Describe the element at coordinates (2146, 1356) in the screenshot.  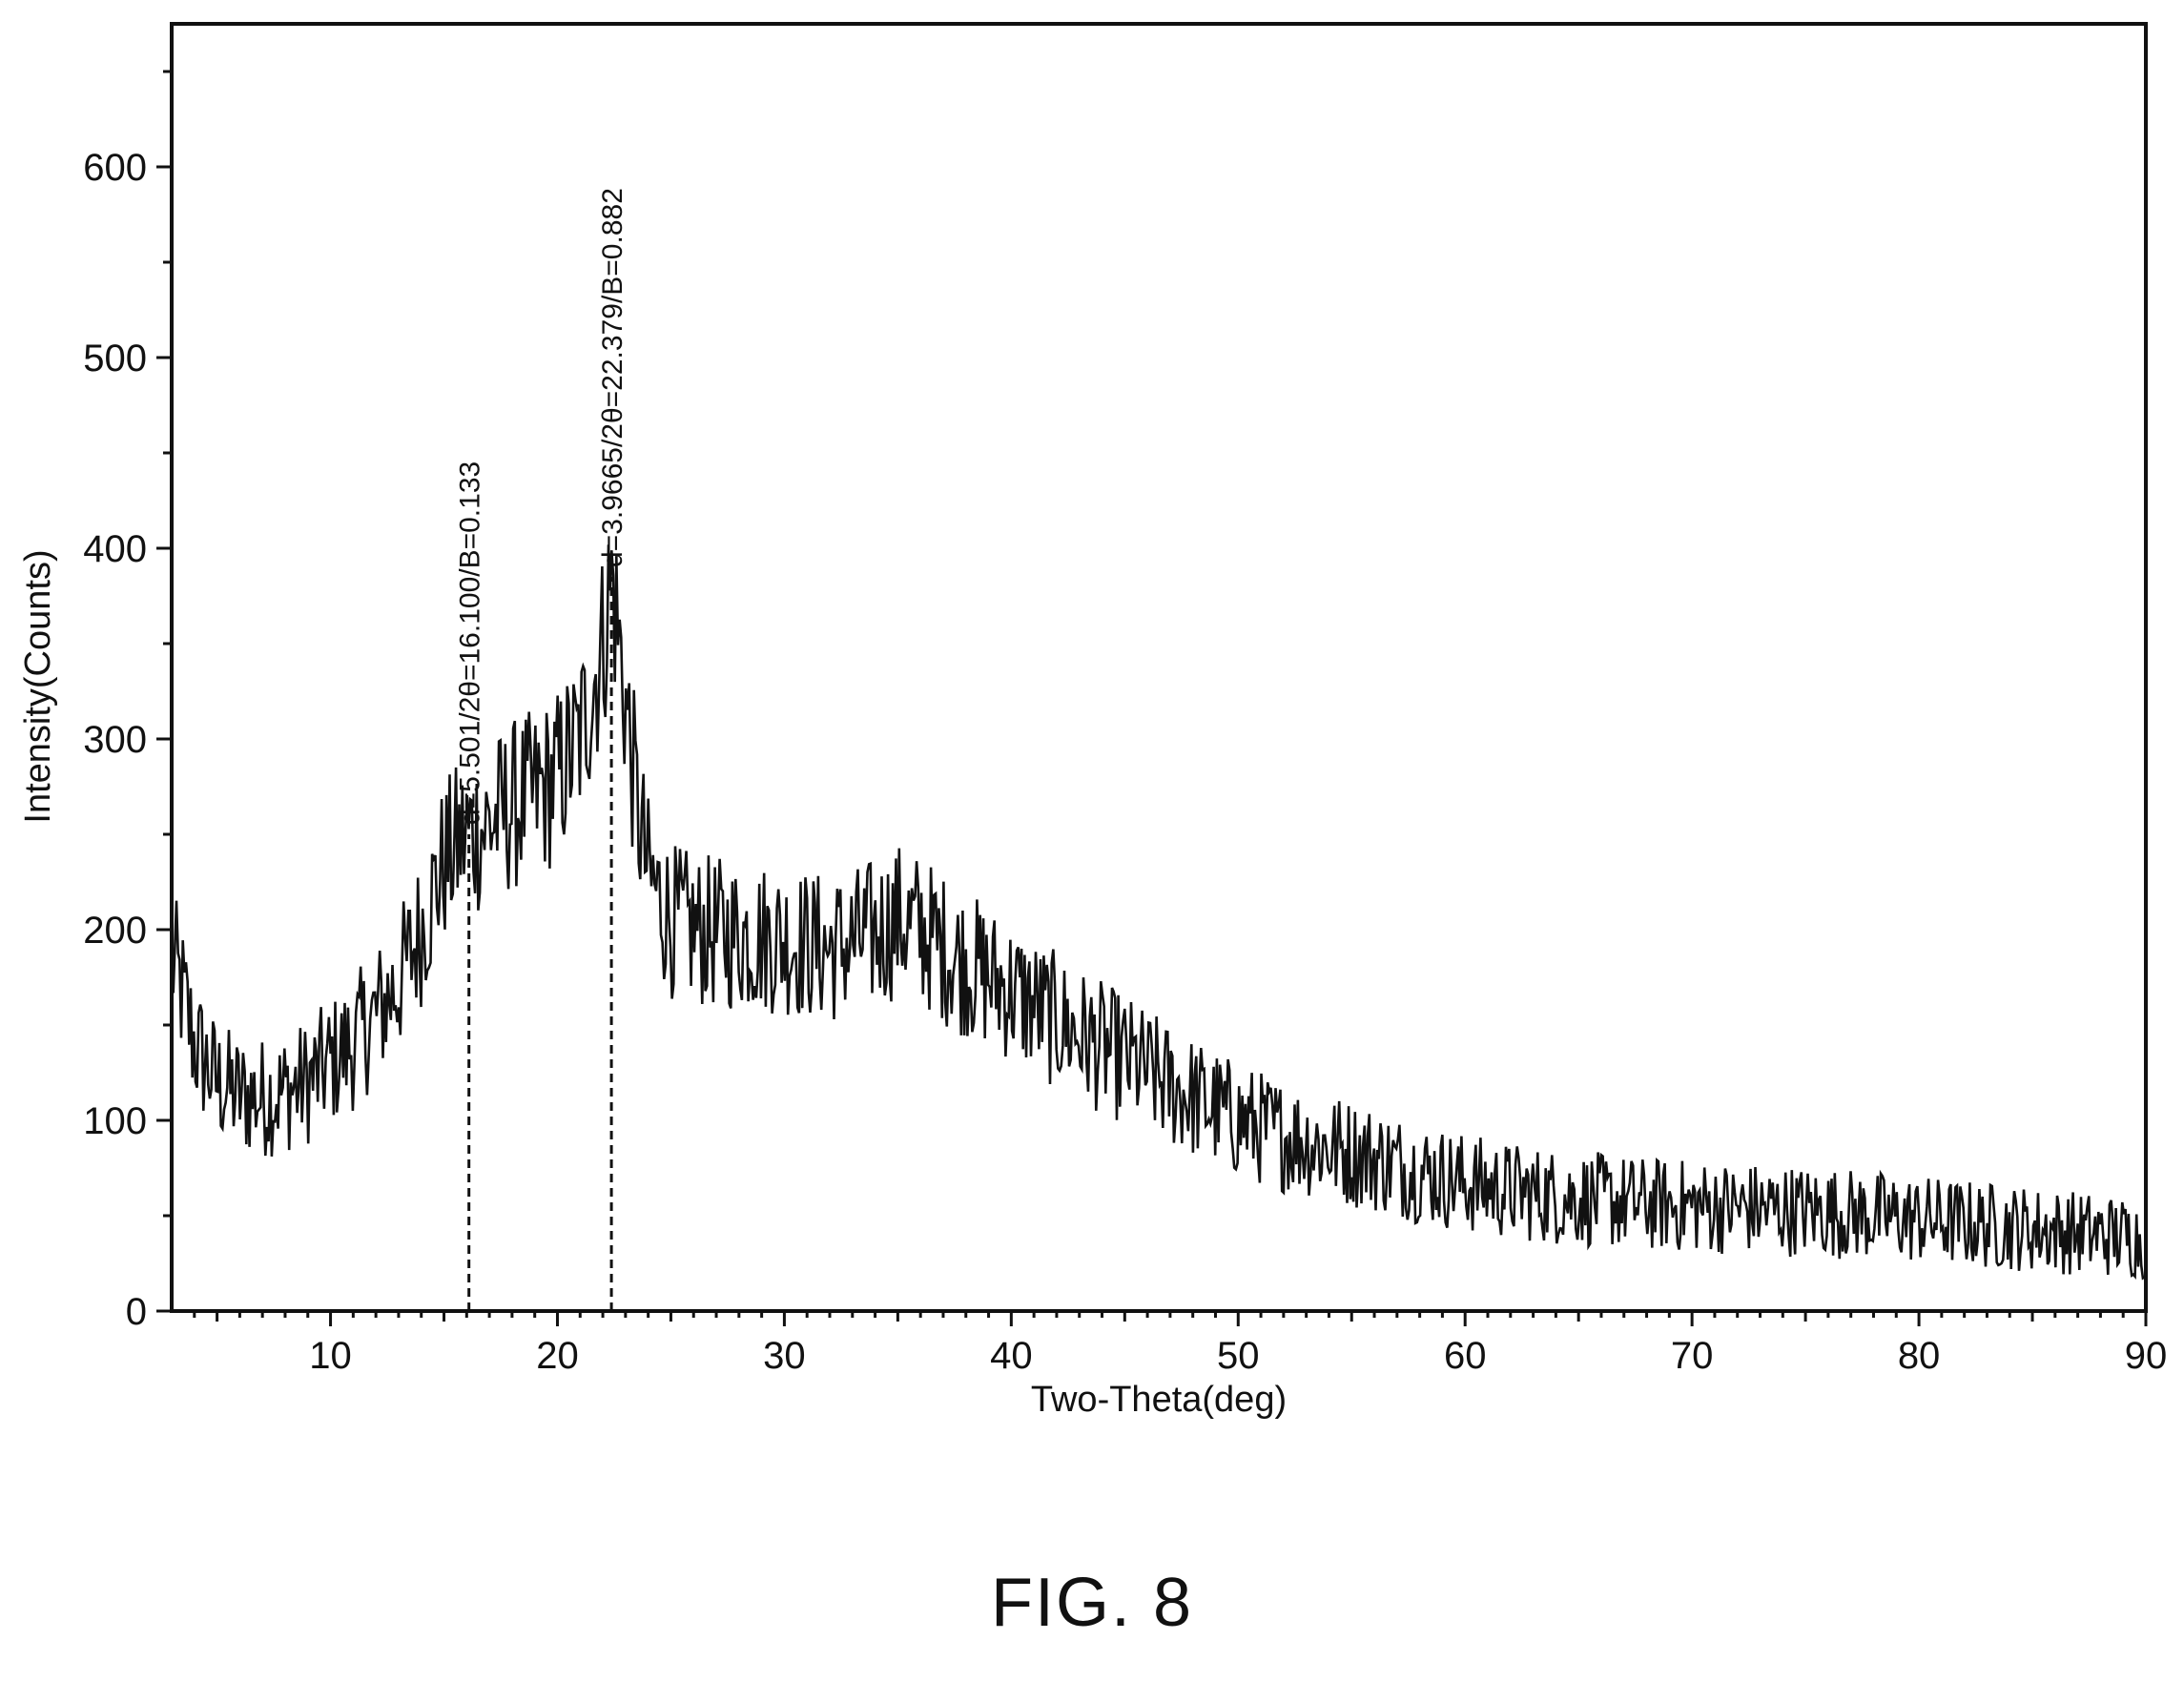
I see `x-tick-label: 90` at that location.